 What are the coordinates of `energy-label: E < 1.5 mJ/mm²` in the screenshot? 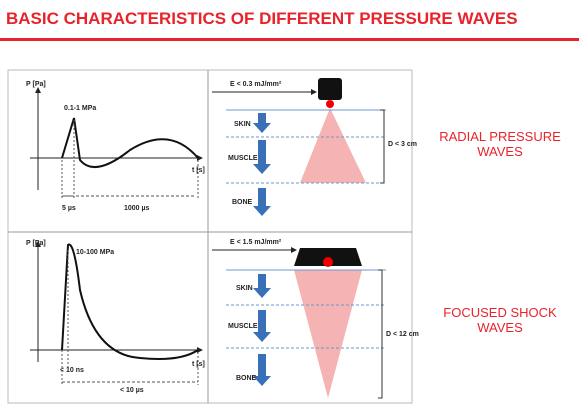 It's located at (256, 242).